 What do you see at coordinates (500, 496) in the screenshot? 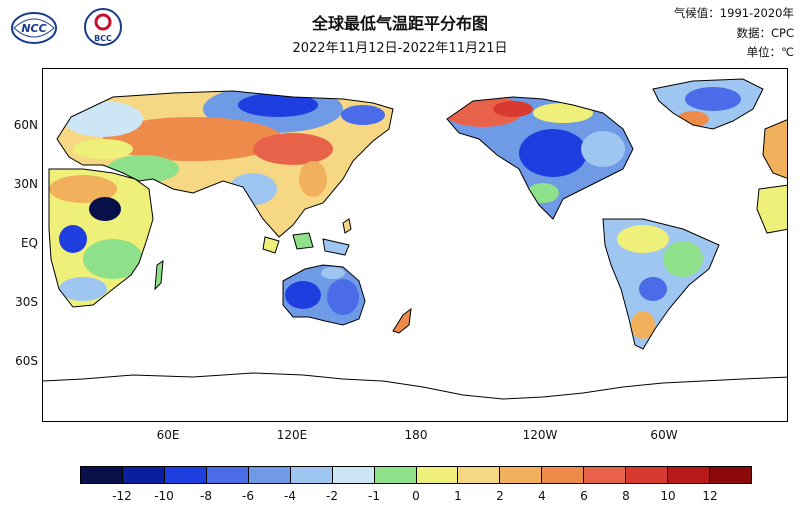
I see `legend-label: 2` at bounding box center [500, 496].